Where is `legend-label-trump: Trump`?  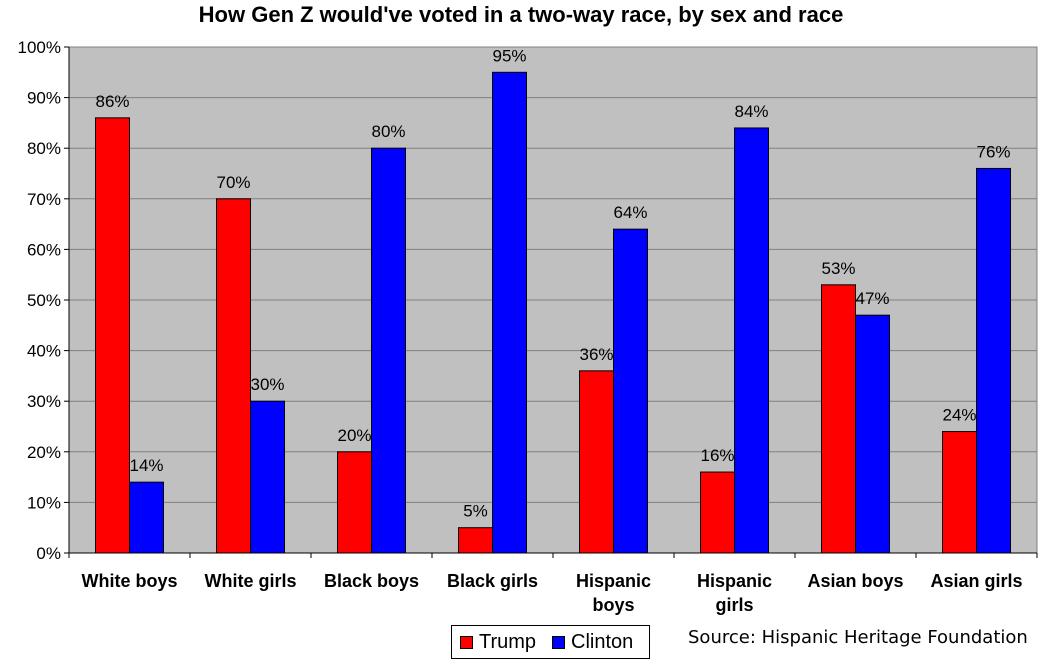
legend-label-trump: Trump is located at coordinates (508, 641).